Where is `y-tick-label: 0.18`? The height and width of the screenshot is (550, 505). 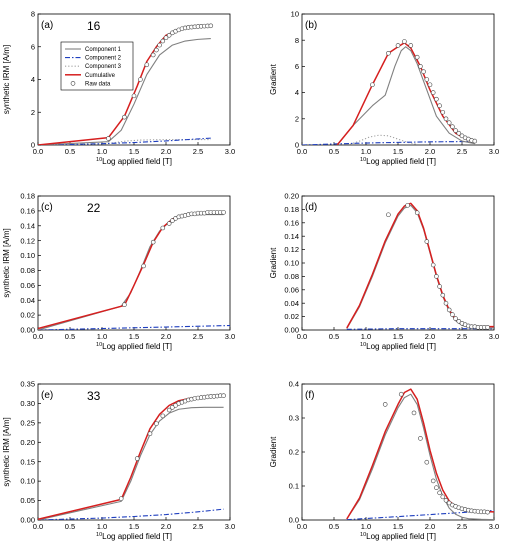
y-tick-label: 0.18 is located at coordinates (27, 196).